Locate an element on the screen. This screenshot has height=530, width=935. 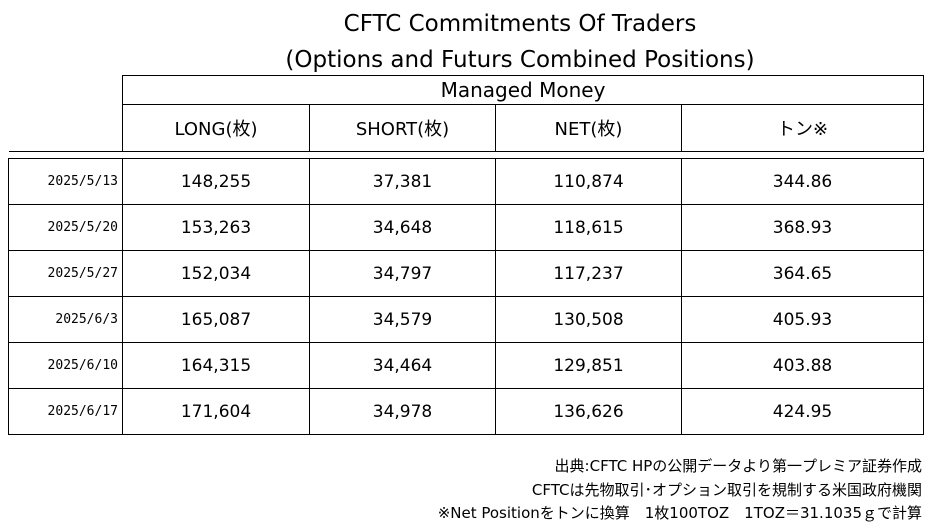
table-row: 2025/5/27 152,034 34,797 117,237 364.65 is located at coordinates (466, 273).